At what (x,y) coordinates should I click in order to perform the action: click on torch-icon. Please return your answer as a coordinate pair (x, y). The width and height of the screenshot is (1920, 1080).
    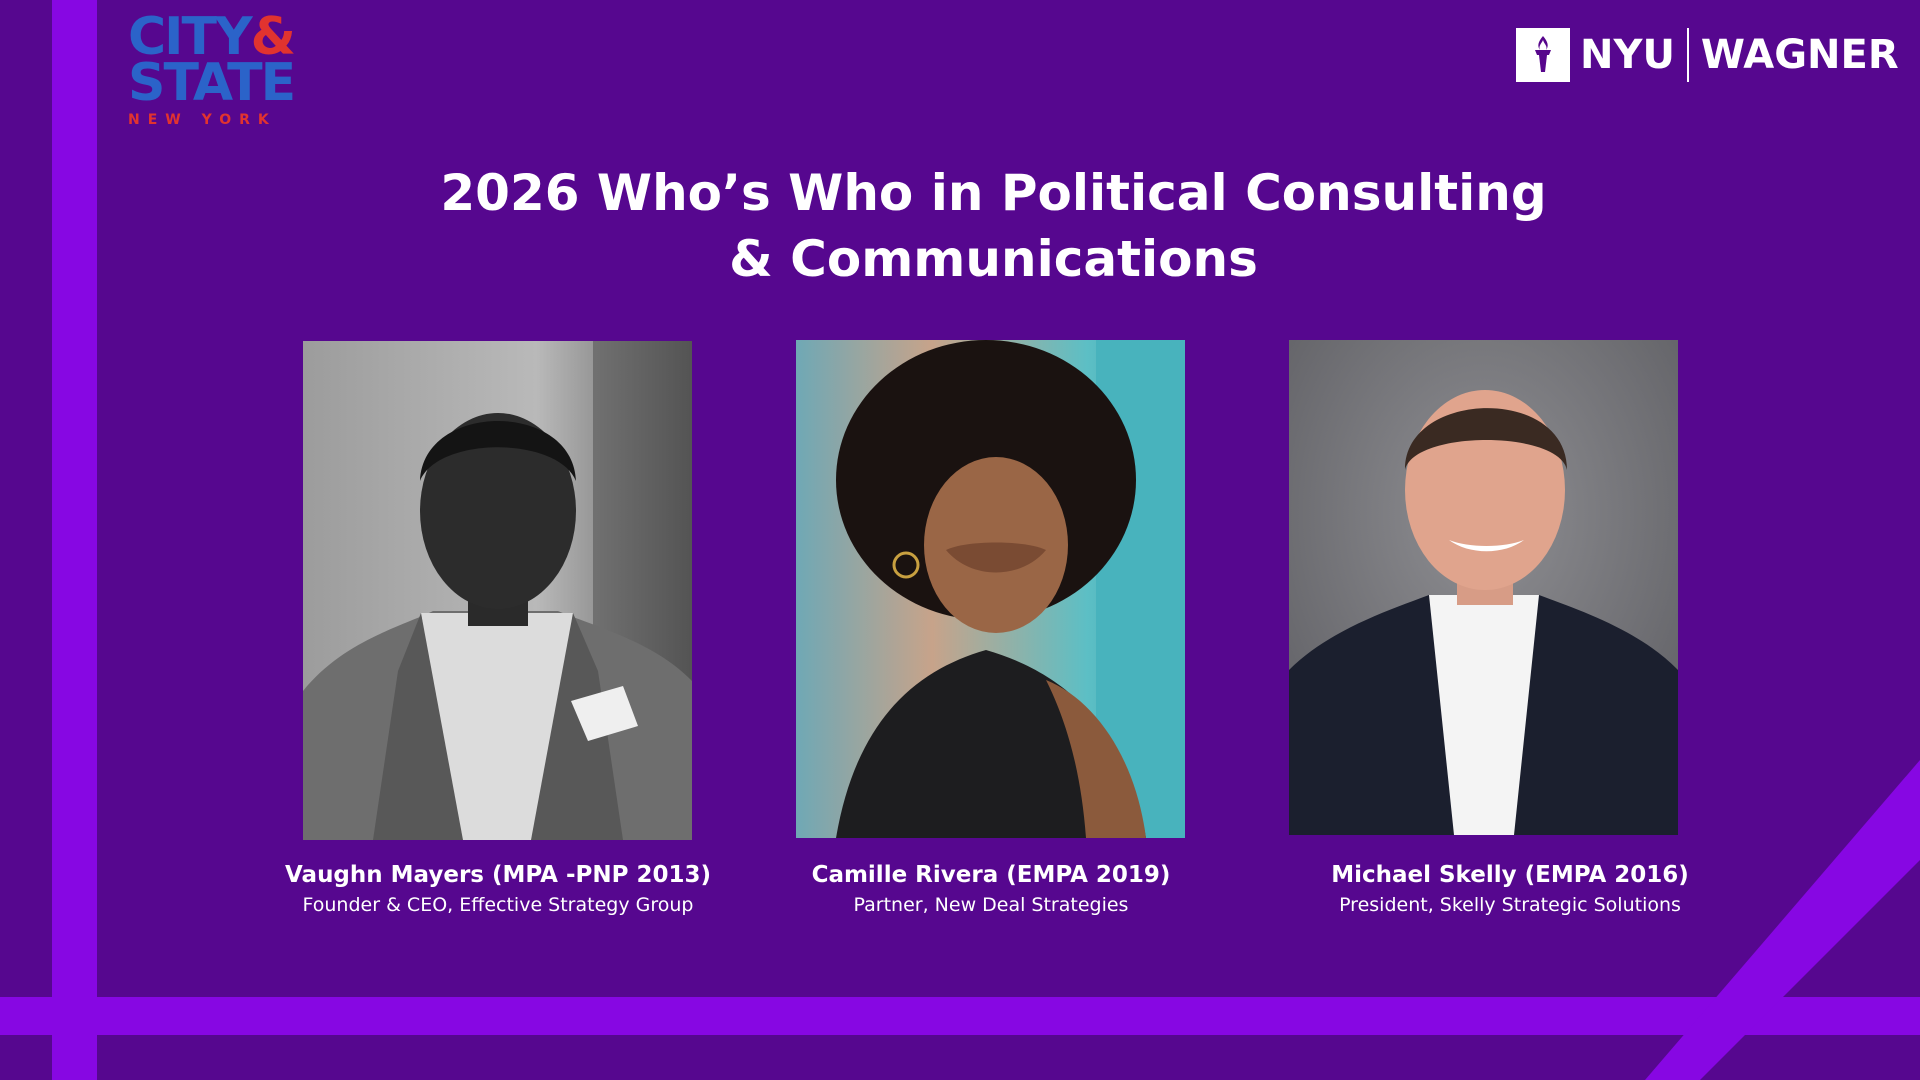
    Looking at the image, I should click on (1543, 54).